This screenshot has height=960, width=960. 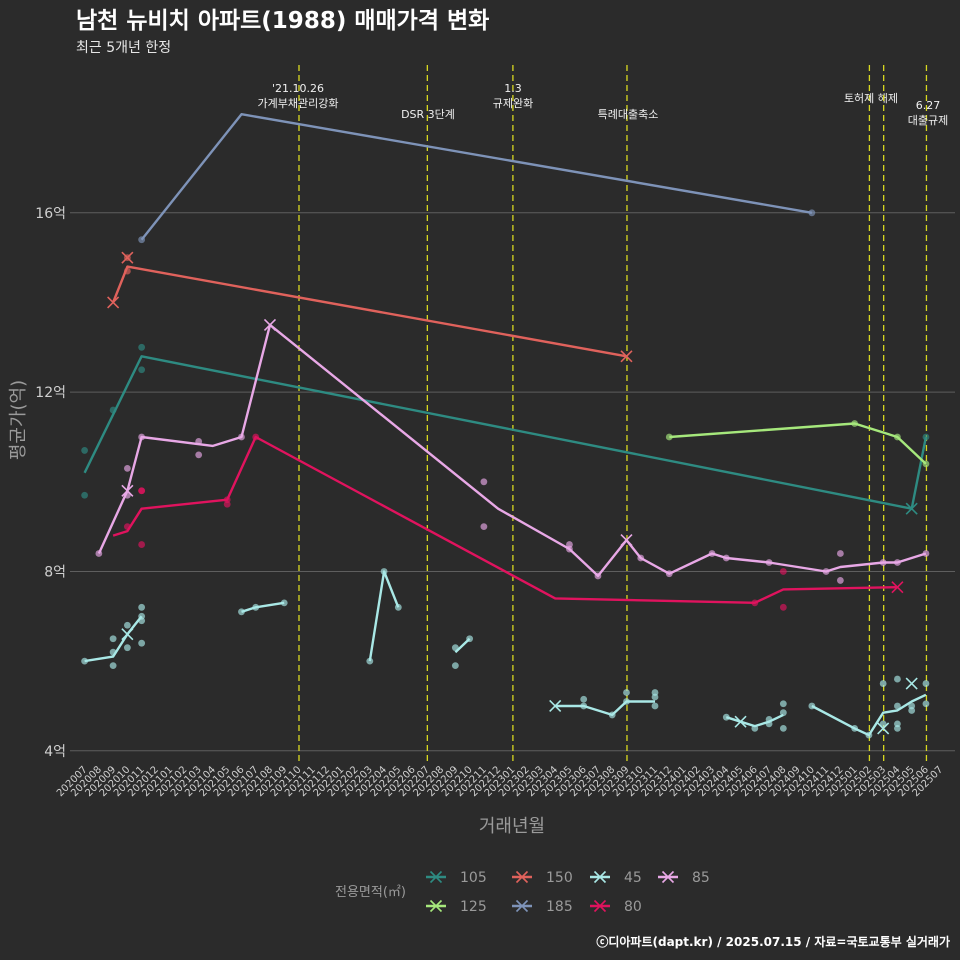 What do you see at coordinates (897, 587) in the screenshot?
I see `series-80-cross` at bounding box center [897, 587].